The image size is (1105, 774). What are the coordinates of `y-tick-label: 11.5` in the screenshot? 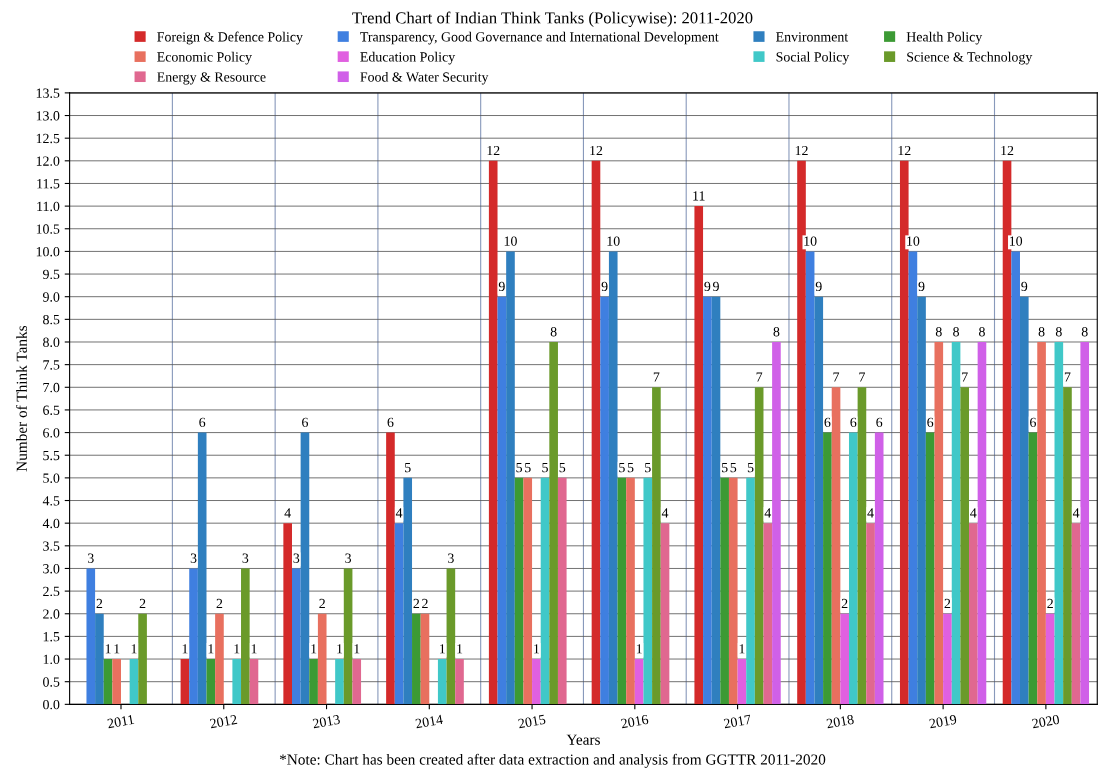 It's located at (48, 184).